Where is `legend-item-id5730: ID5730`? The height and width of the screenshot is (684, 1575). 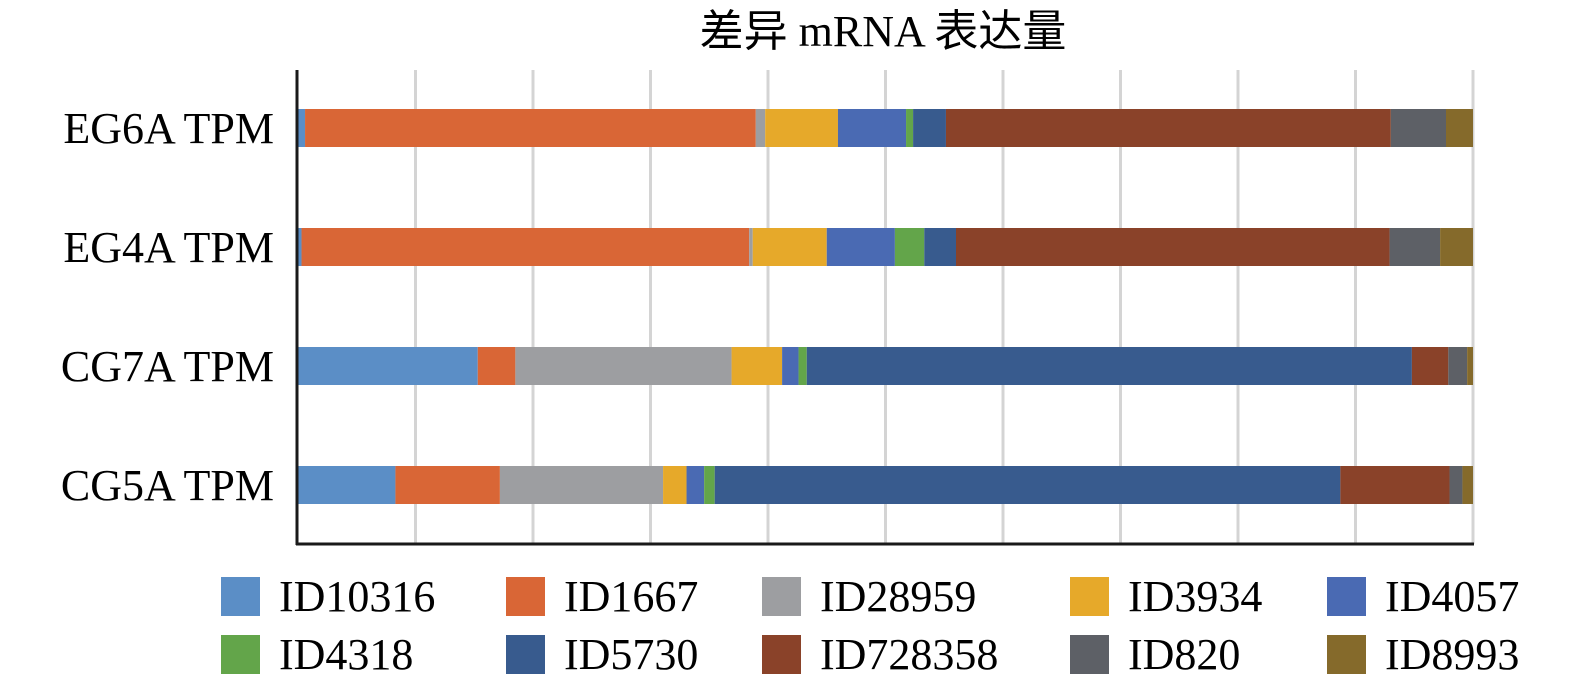 legend-item-id5730: ID5730 is located at coordinates (602, 654).